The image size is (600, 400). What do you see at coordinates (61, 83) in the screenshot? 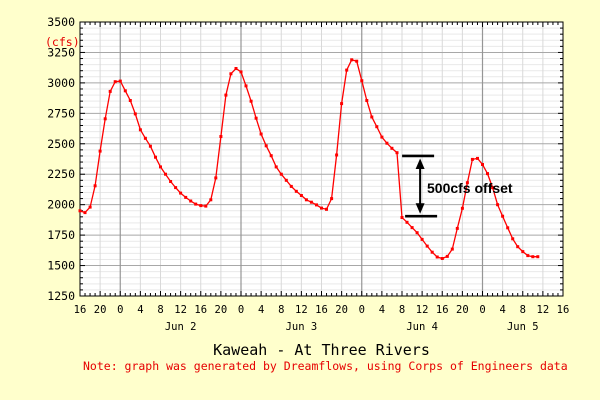
I see `y-tick-label: 3000` at bounding box center [61, 83].